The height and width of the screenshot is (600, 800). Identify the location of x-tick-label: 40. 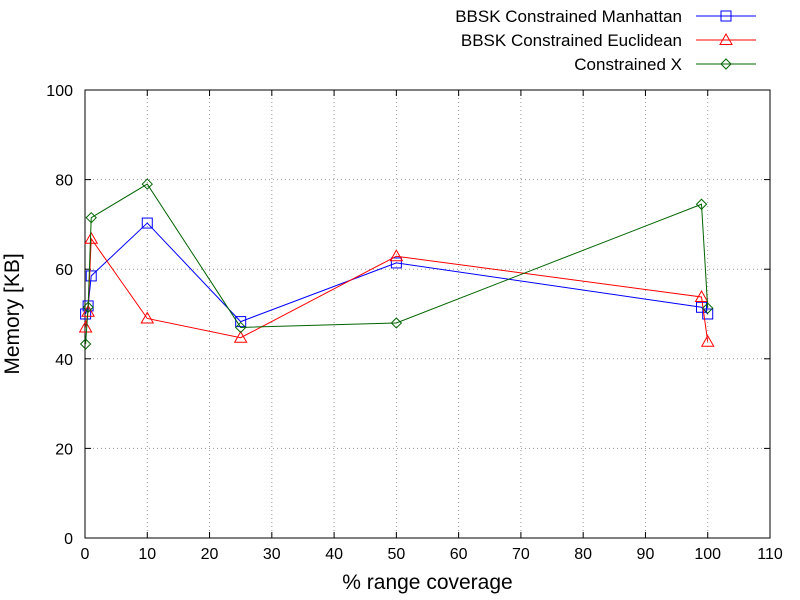
(334, 554).